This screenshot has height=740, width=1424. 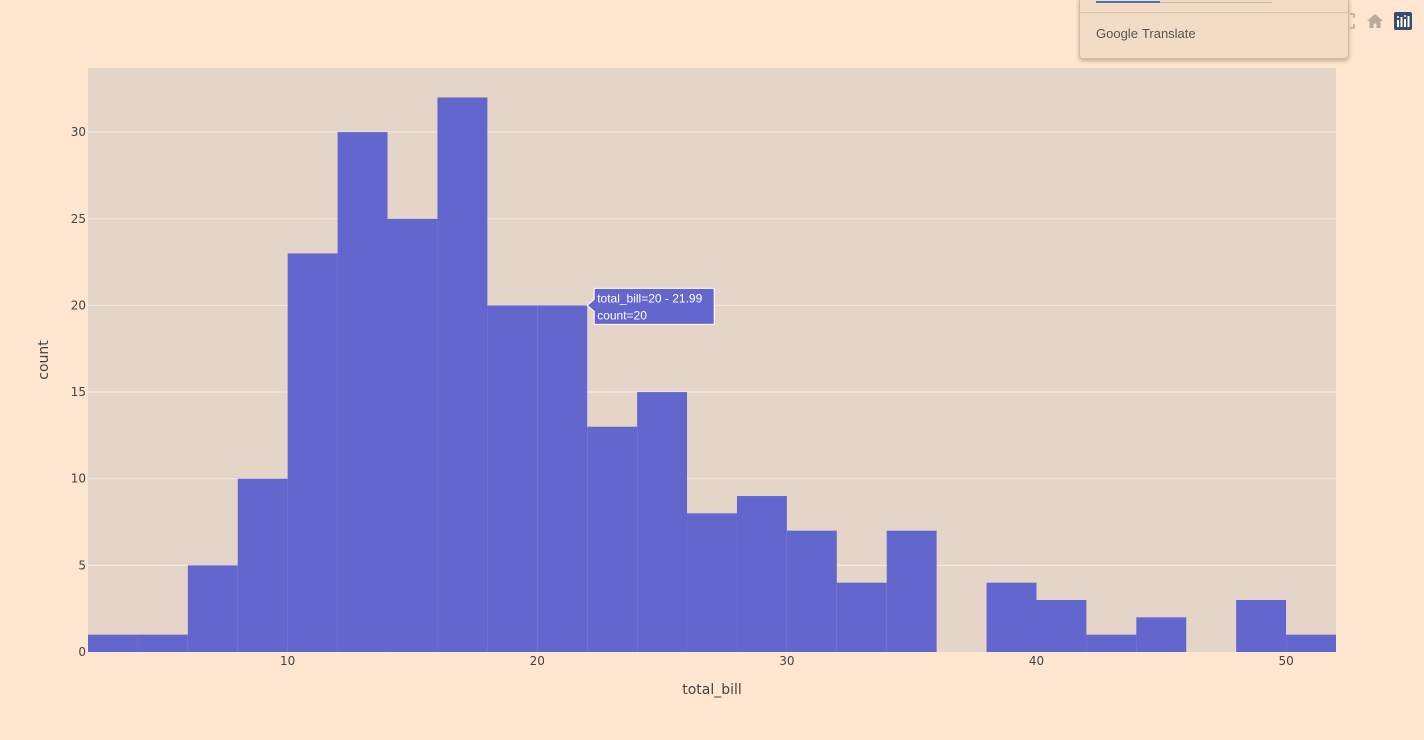 I want to click on popup-divider, so click(x=1214, y=12).